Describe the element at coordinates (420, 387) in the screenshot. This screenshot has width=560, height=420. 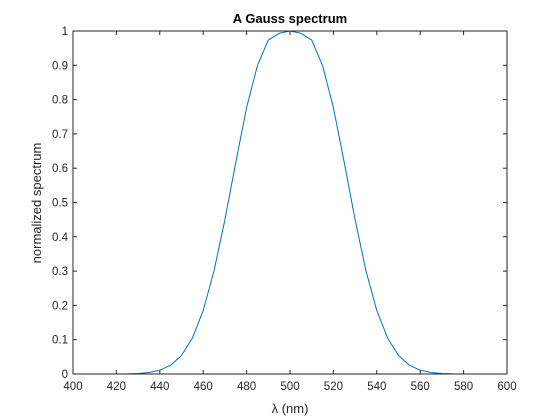
I see `x-tick-label: 560` at that location.